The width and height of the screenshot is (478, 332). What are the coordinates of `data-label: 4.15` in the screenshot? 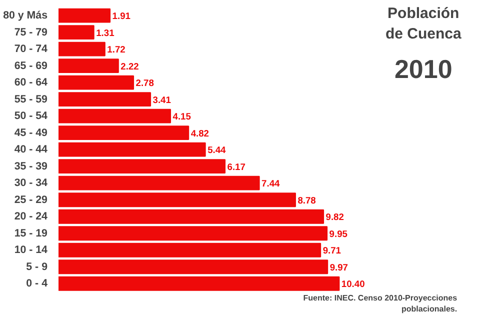 It's located at (181, 117).